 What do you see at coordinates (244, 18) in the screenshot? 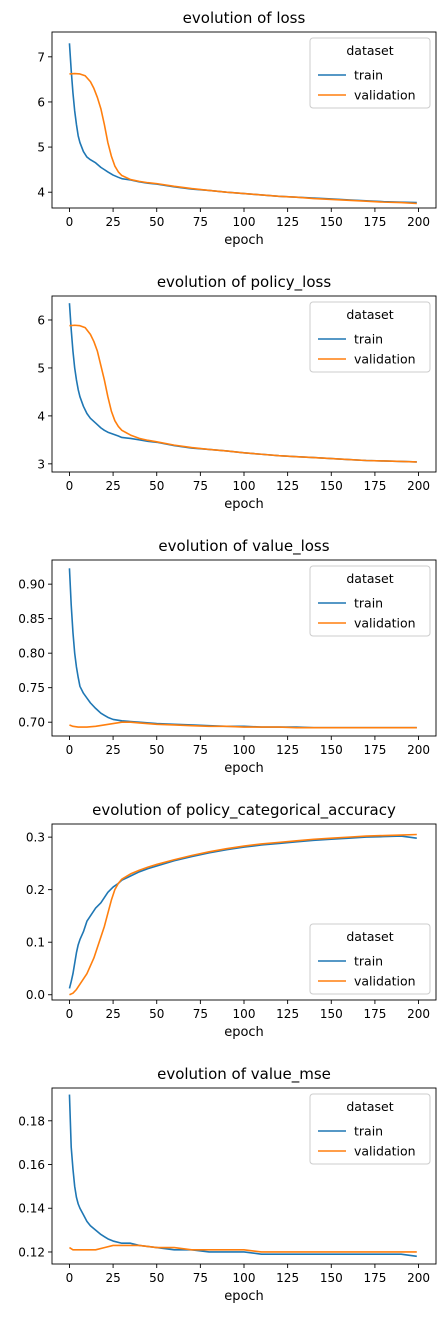
I see `chart-title: evolution of loss` at bounding box center [244, 18].